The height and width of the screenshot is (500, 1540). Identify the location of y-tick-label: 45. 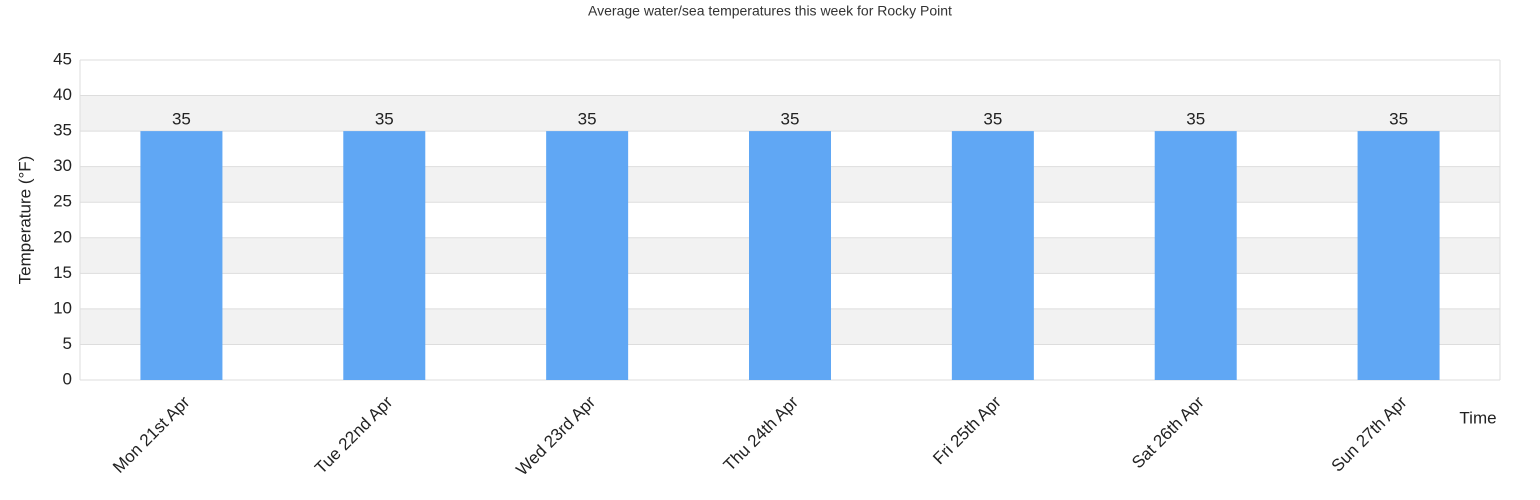
(62, 58).